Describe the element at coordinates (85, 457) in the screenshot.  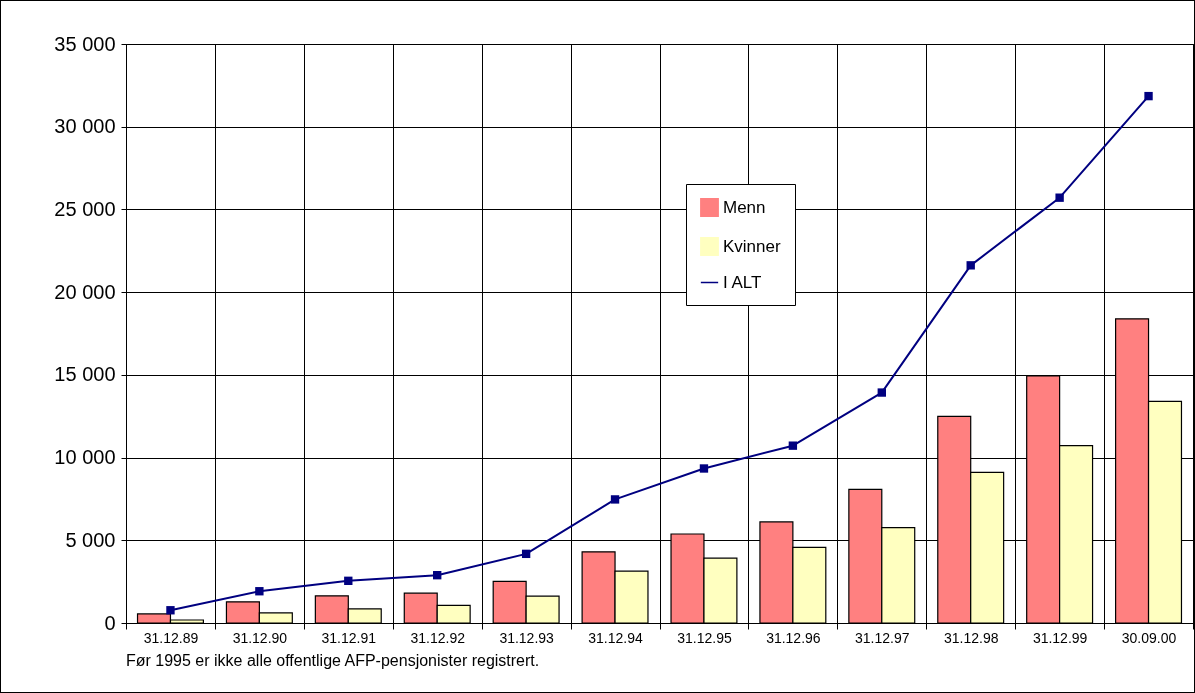
I see `y-tick-label: 10 000` at that location.